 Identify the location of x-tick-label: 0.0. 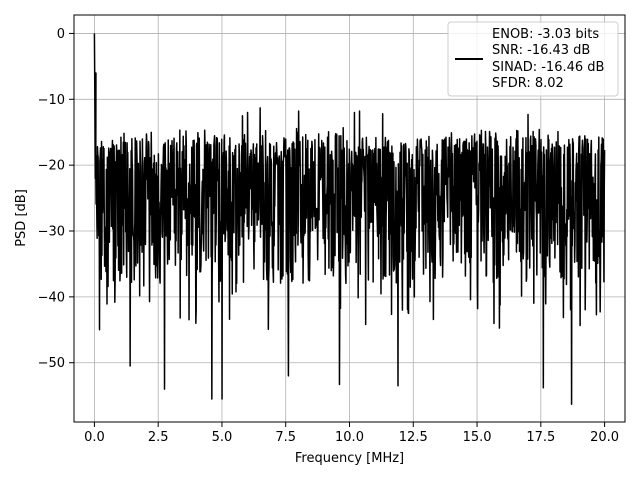
(94, 437).